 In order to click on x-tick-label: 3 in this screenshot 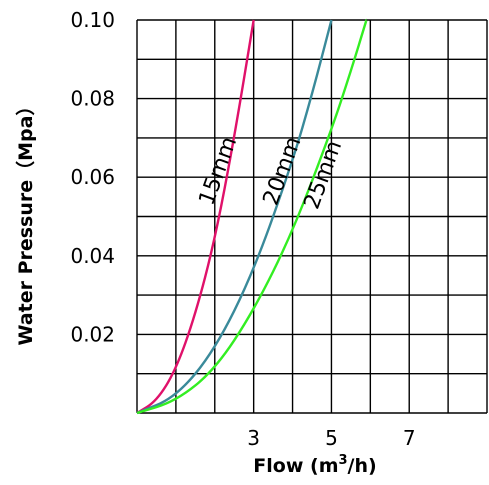, I will do `click(253, 438)`.